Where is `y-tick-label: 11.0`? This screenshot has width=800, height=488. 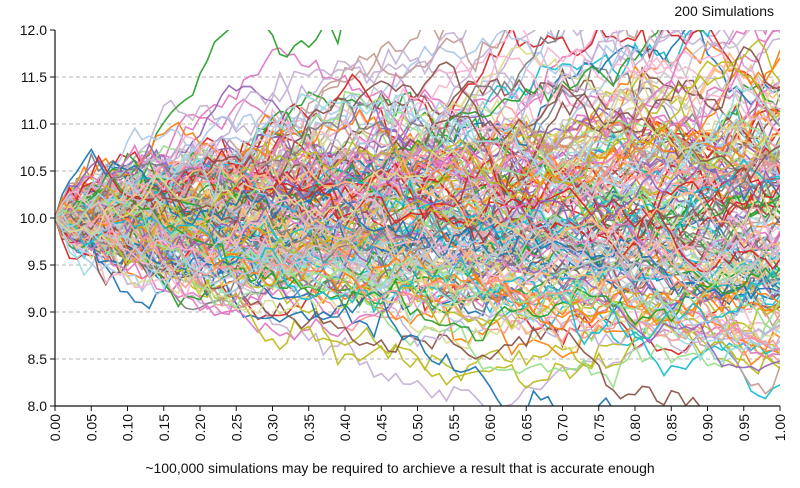
y-tick-label: 11.0 is located at coordinates (34, 124).